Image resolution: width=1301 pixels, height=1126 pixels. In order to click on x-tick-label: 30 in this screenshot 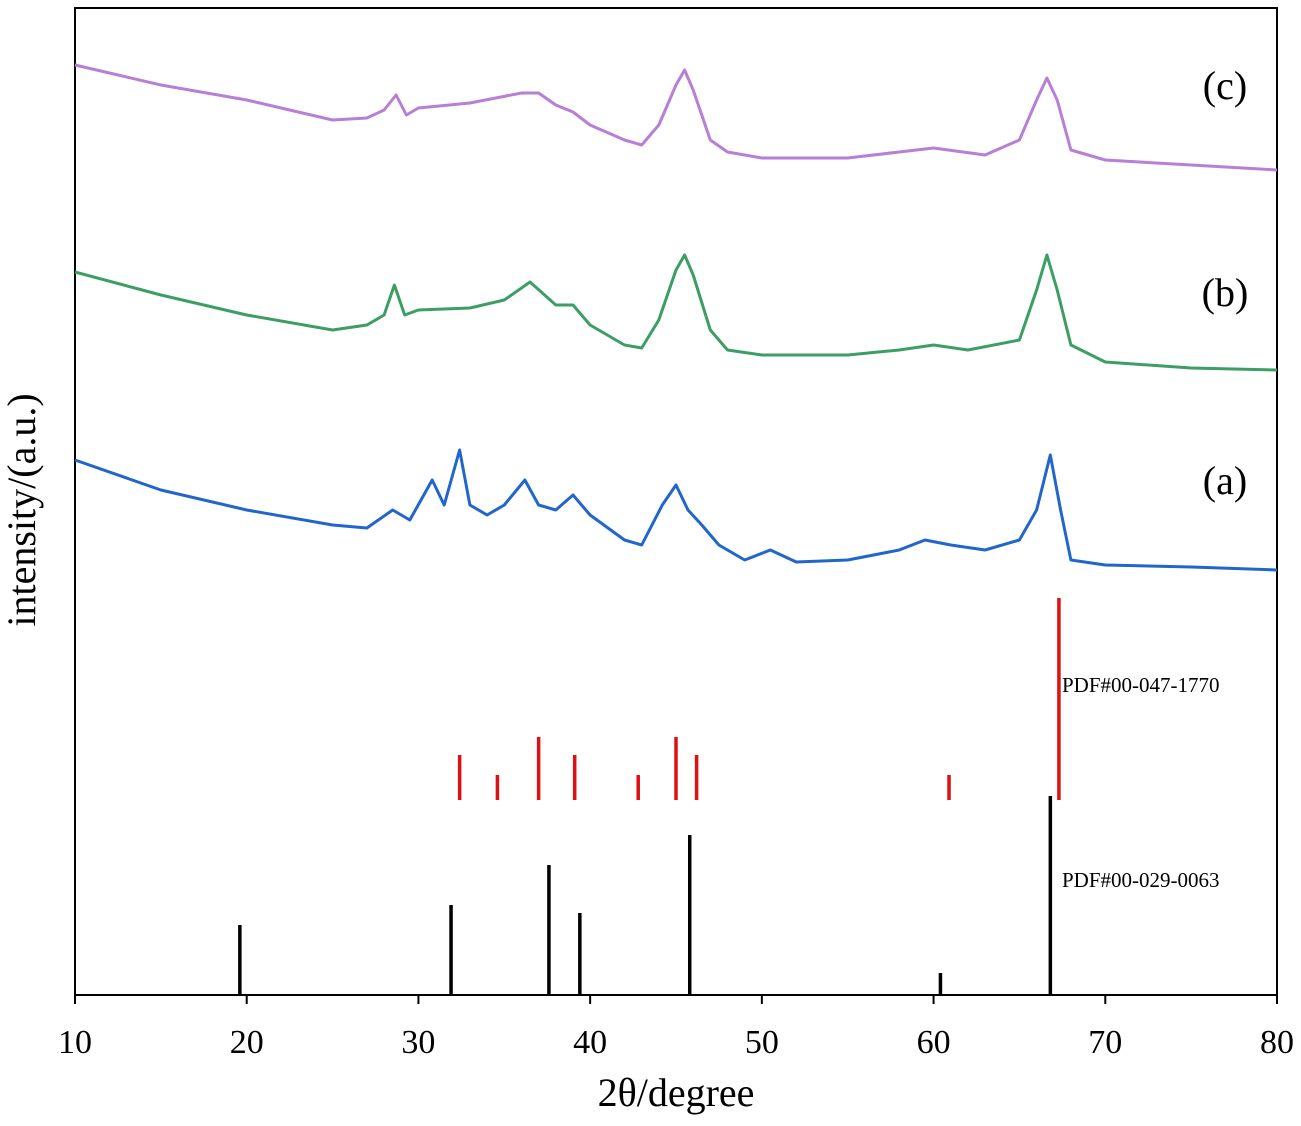, I will do `click(418, 1042)`.